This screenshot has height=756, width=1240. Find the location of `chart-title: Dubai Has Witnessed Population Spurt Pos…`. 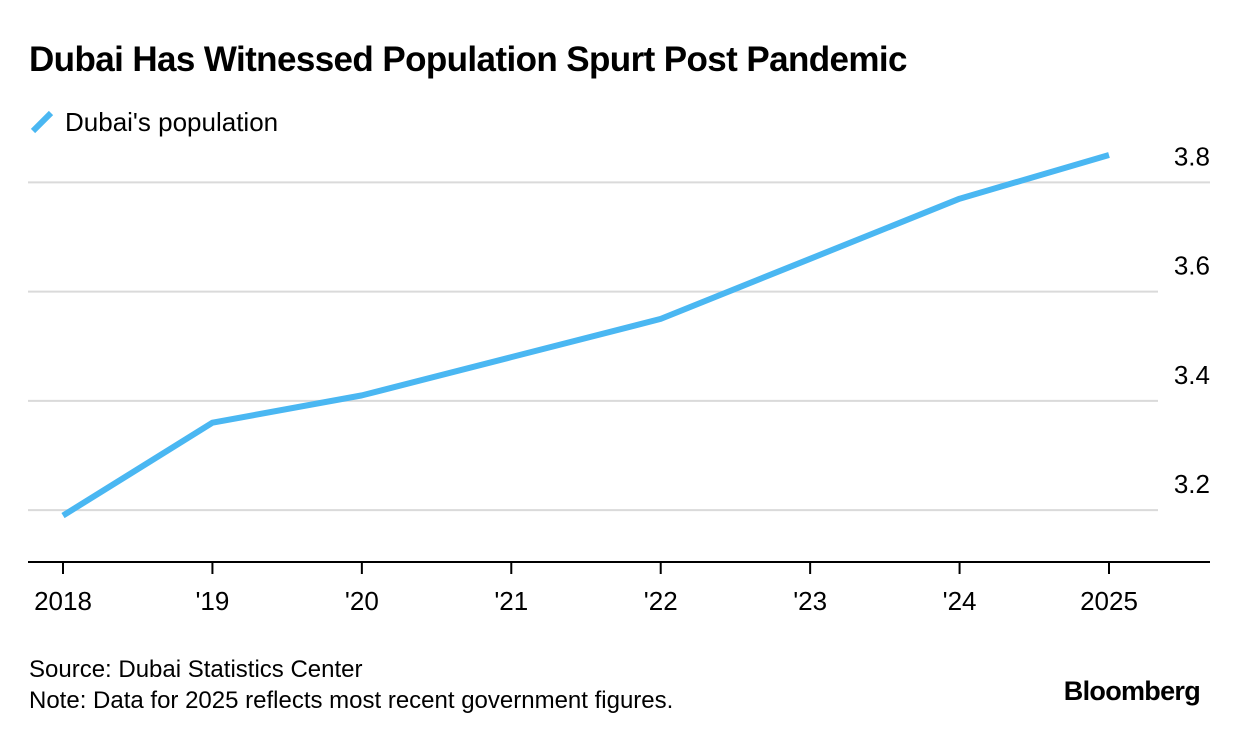

chart-title: Dubai Has Witnessed Population Spurt Pos… is located at coordinates (468, 59).